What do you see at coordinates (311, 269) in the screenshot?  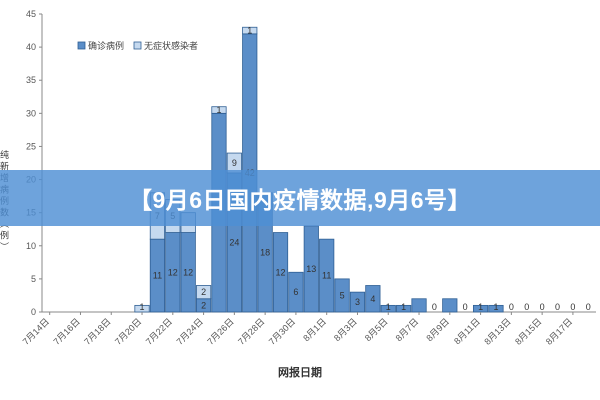 I see `bar-value-label: 13` at bounding box center [311, 269].